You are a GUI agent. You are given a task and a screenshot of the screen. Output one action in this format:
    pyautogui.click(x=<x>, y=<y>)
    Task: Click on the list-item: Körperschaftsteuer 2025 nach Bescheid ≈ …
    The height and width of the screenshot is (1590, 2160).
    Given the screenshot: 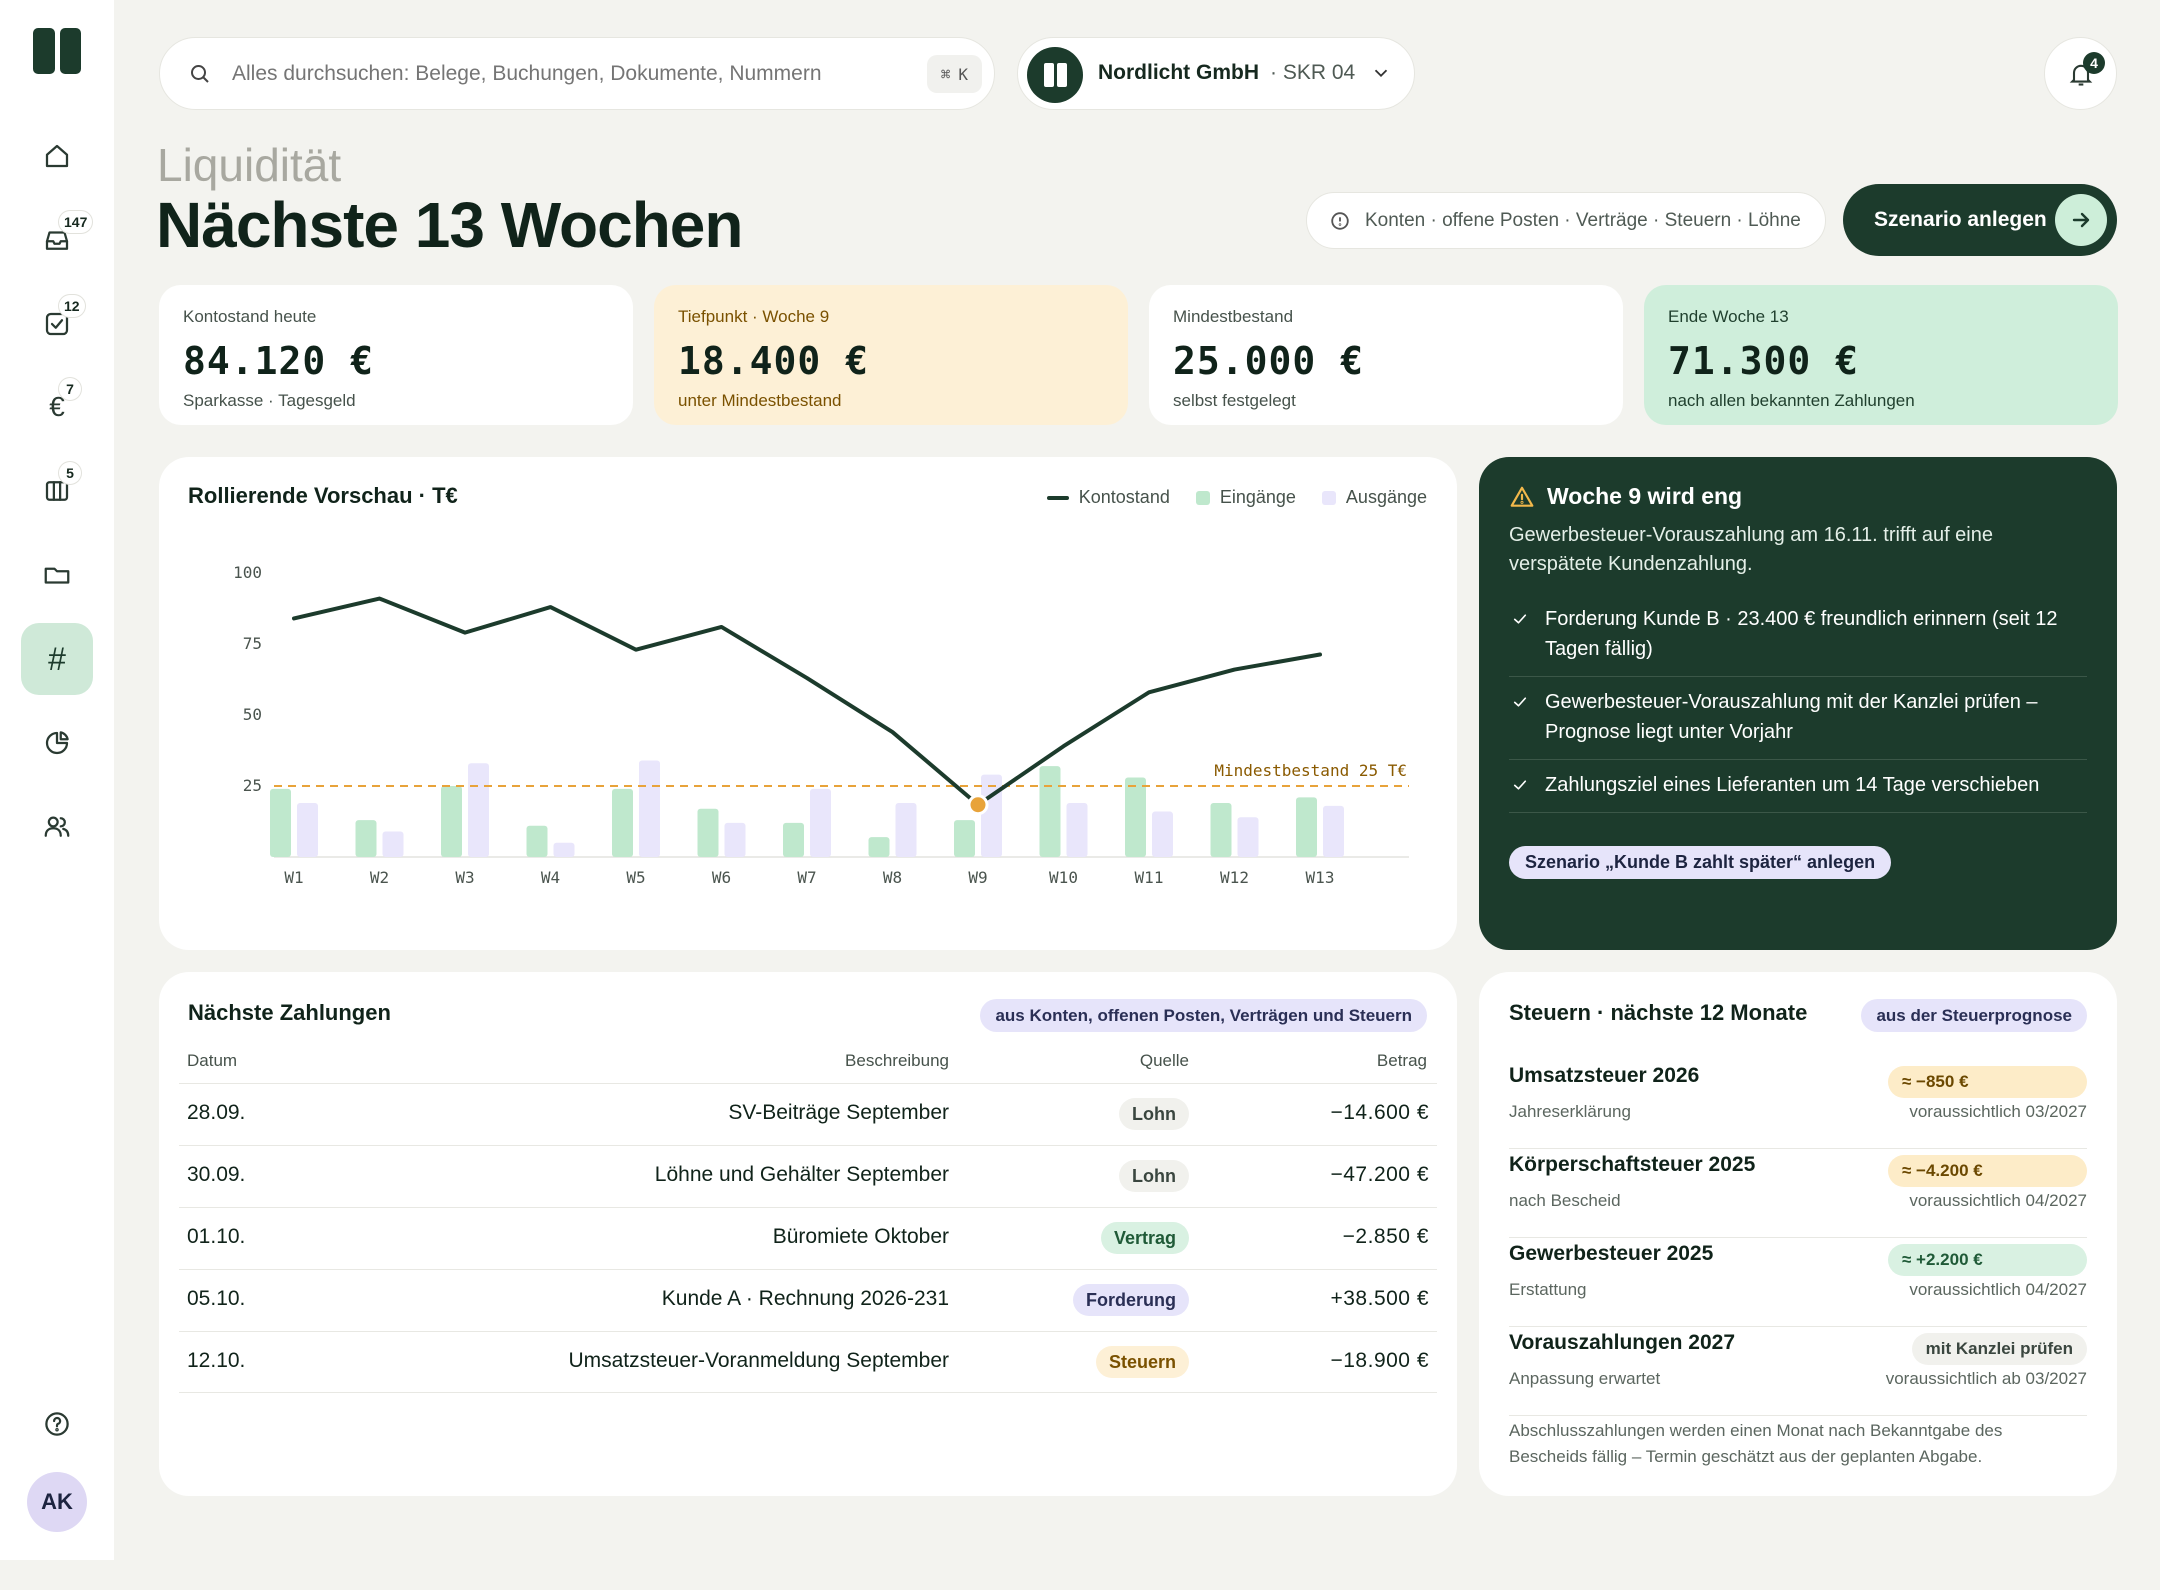 What is the action you would take?
    pyautogui.click(x=1798, y=1193)
    